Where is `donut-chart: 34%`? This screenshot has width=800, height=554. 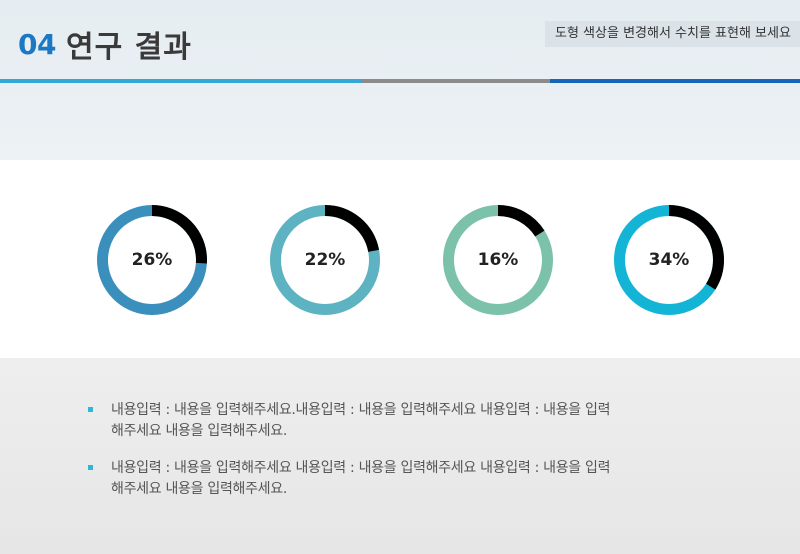
donut-chart: 34% is located at coordinates (669, 260).